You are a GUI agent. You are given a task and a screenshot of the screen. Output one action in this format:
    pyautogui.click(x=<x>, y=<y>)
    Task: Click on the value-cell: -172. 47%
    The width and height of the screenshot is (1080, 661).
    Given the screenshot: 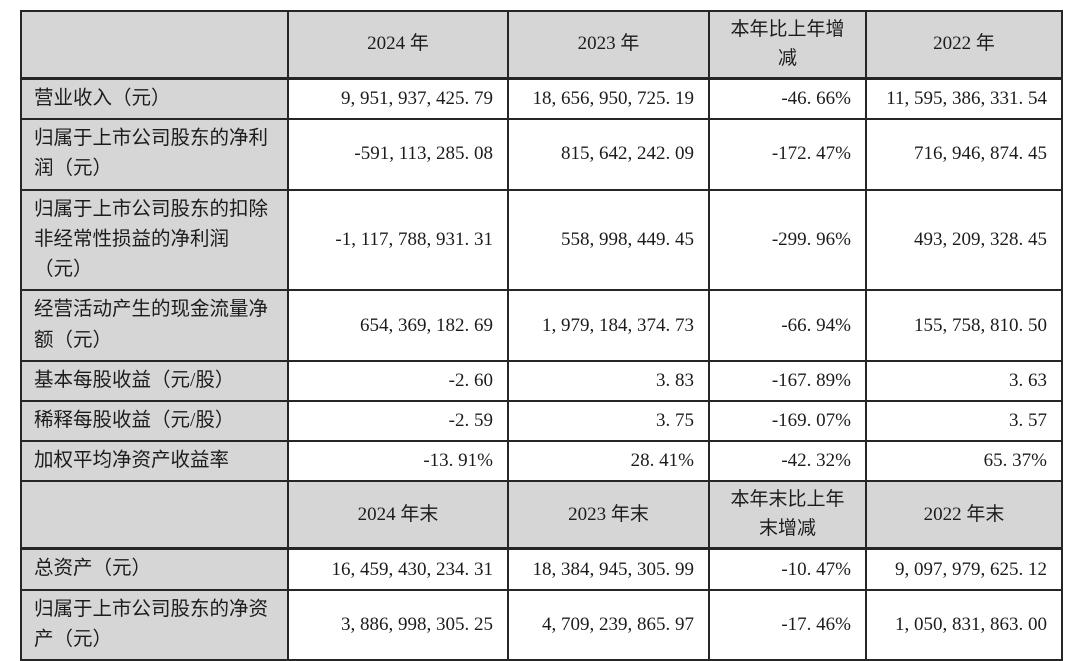 What is the action you would take?
    pyautogui.click(x=787, y=154)
    